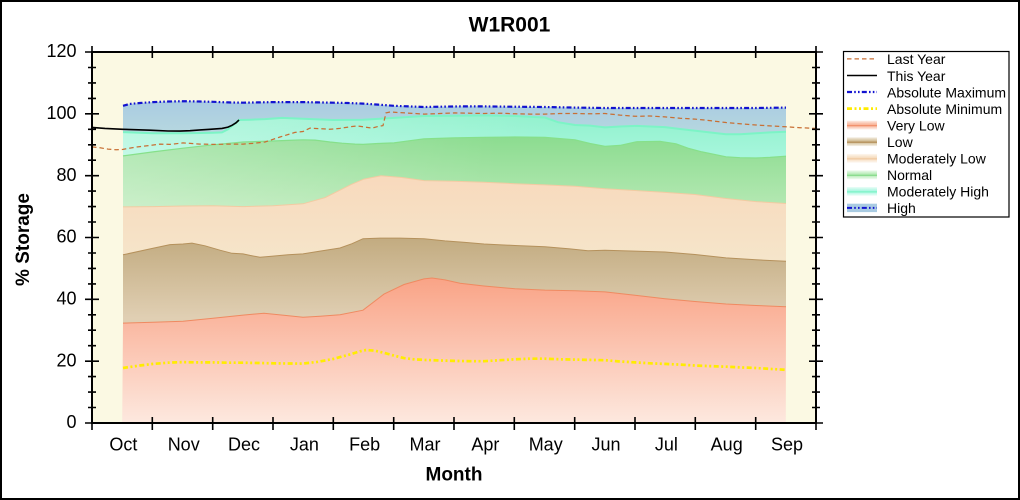 This screenshot has height=500, width=1020. I want to click on svg-text: High, so click(901, 208).